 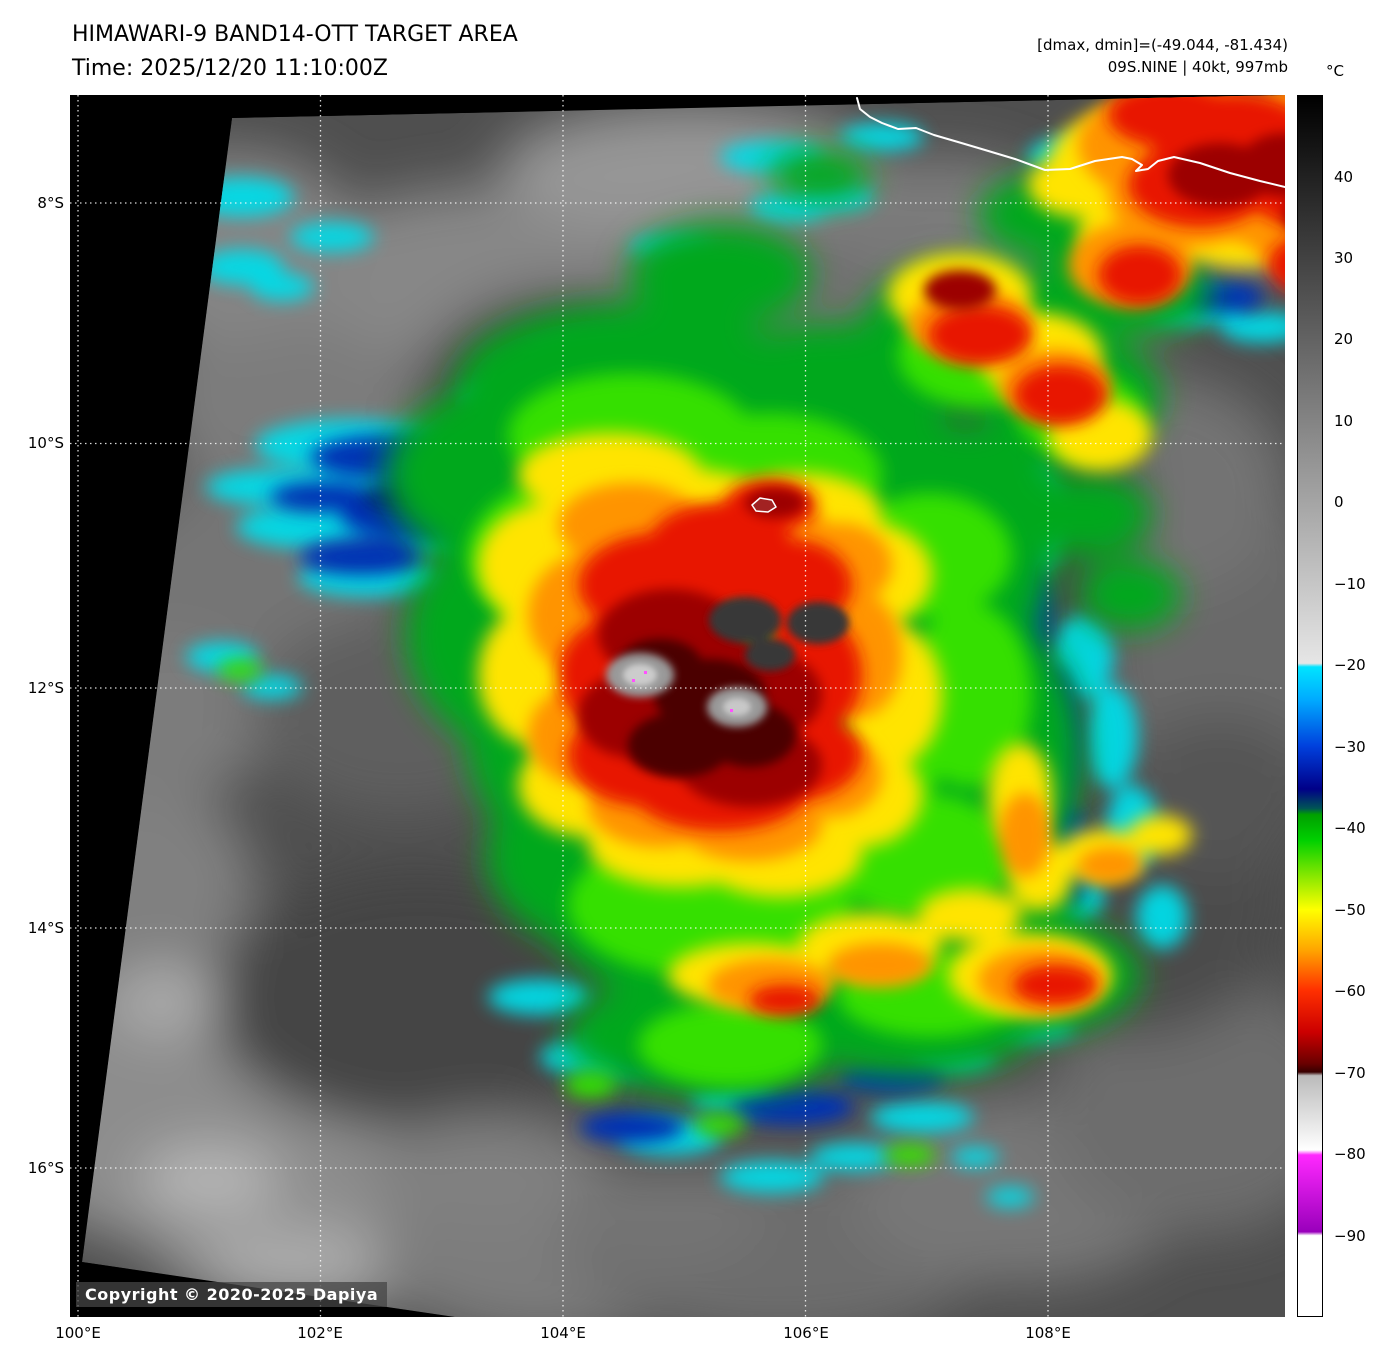 What do you see at coordinates (1350, 1236) in the screenshot?
I see `colorbar-tick-n90: −90` at bounding box center [1350, 1236].